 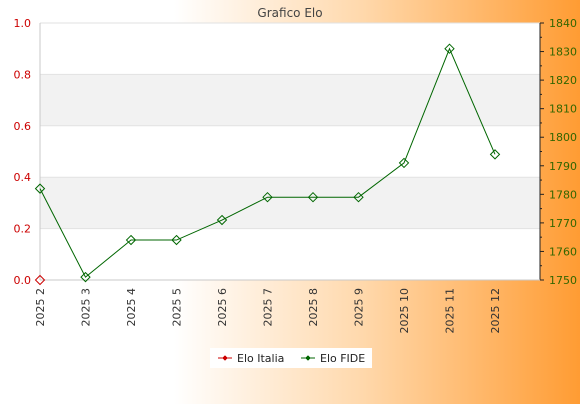 What do you see at coordinates (177, 307) in the screenshot?
I see `x-tick-label: 2025 5` at bounding box center [177, 307].